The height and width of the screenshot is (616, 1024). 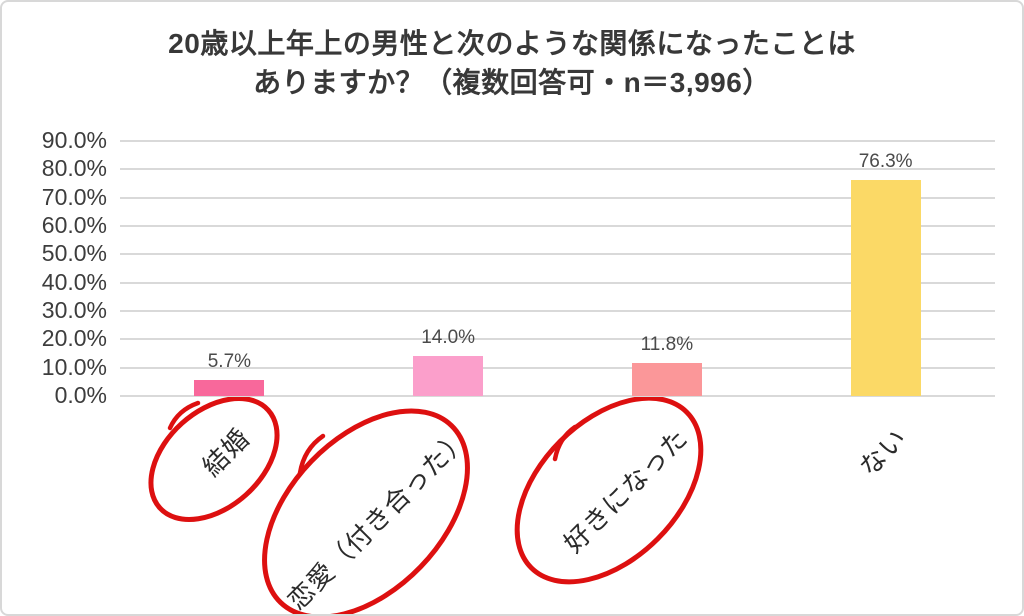 What do you see at coordinates (378, 519) in the screenshot?
I see `category-label: 恋愛（付き合った）` at bounding box center [378, 519].